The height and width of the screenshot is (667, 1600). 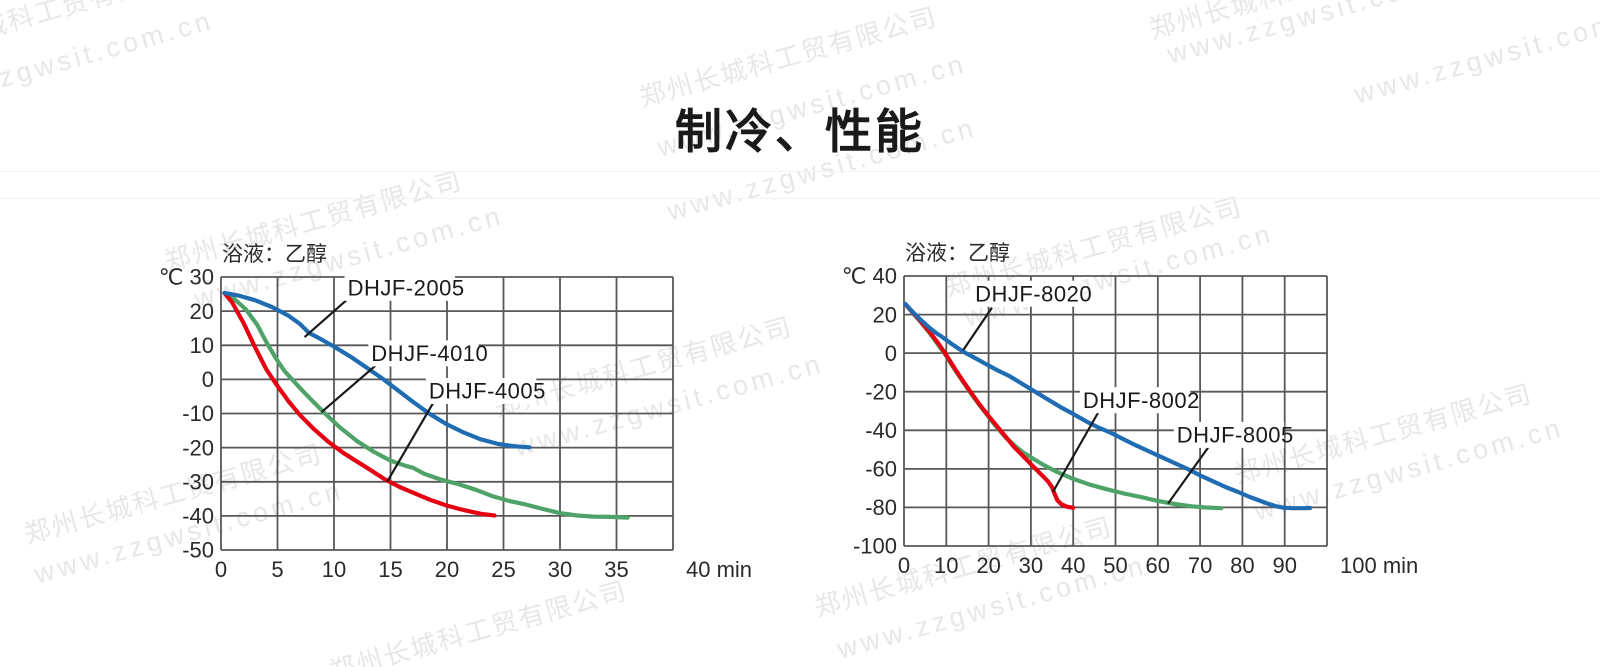 I want to click on series-label-DHJF-4010: DHJF-4010, so click(x=429, y=353).